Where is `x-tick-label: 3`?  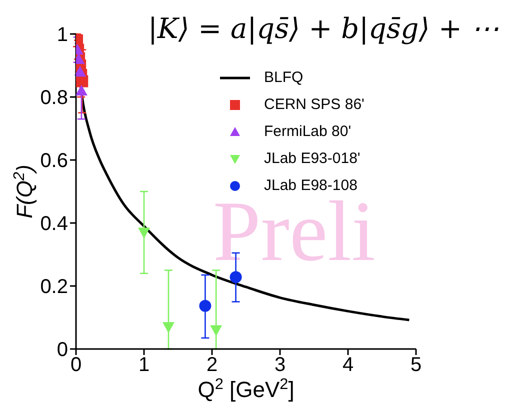 x-tick-label: 3 is located at coordinates (280, 365).